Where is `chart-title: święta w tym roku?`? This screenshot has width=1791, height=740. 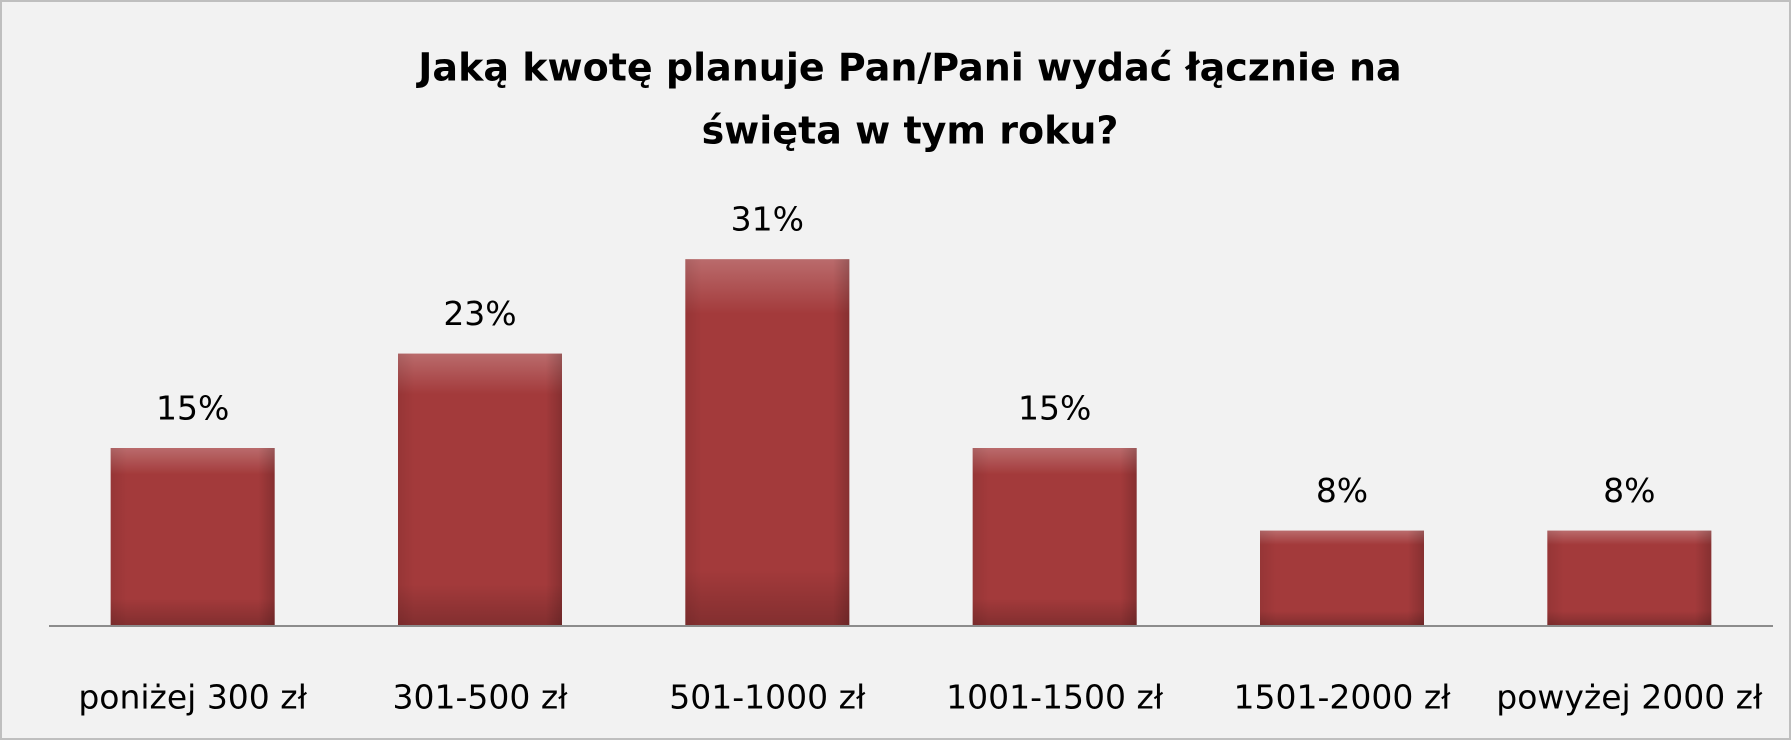 chart-title: święta w tym roku? is located at coordinates (910, 131).